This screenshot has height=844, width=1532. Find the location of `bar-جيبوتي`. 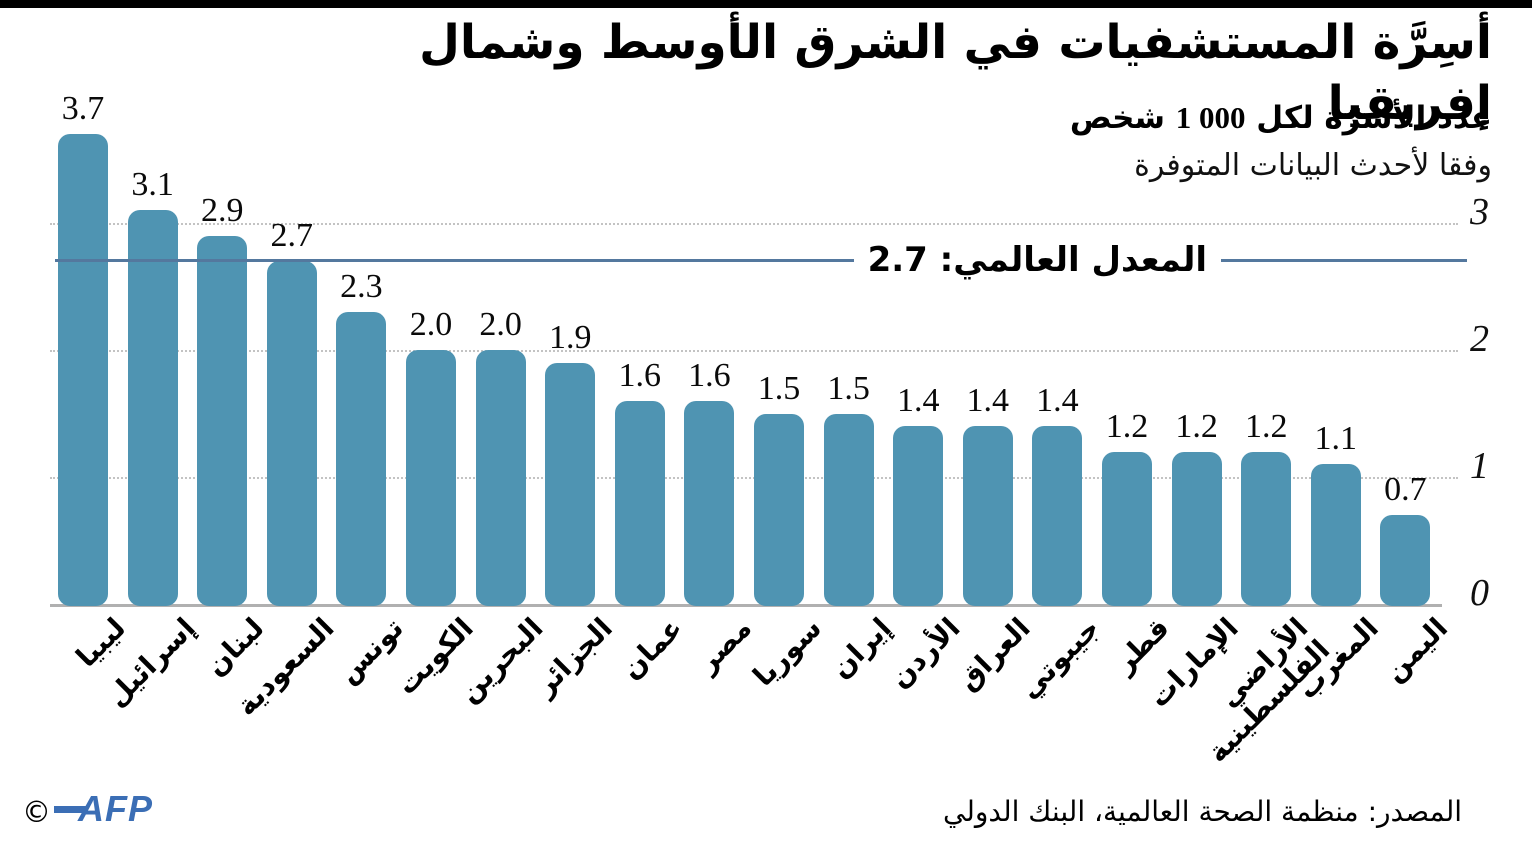

bar-جيبوتي is located at coordinates (1057, 516).